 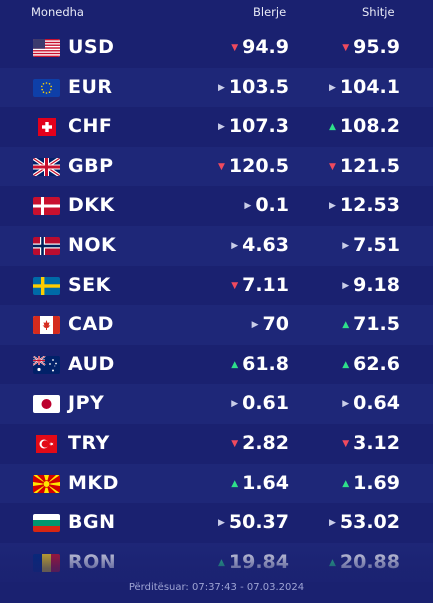 What do you see at coordinates (46, 87) in the screenshot?
I see `eu-flag-icon` at bounding box center [46, 87].